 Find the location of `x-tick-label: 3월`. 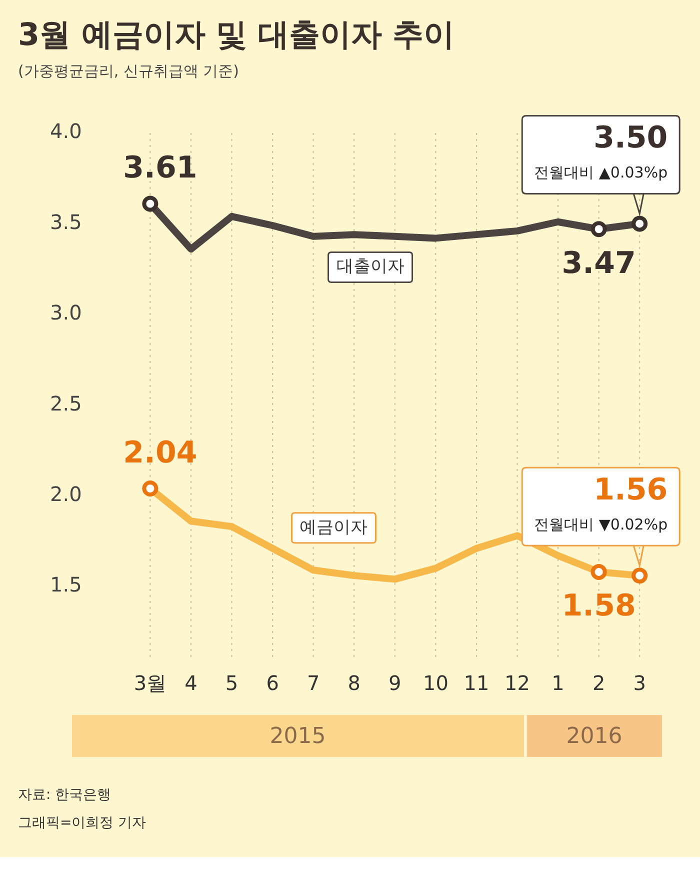

x-tick-label: 3월 is located at coordinates (150, 683).